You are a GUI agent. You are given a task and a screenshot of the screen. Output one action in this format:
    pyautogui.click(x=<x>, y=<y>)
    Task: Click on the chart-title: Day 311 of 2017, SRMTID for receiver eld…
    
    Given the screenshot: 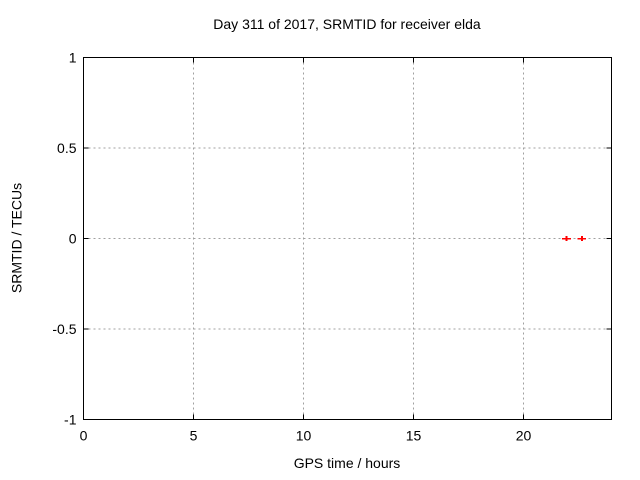 What is the action you would take?
    pyautogui.click(x=347, y=24)
    